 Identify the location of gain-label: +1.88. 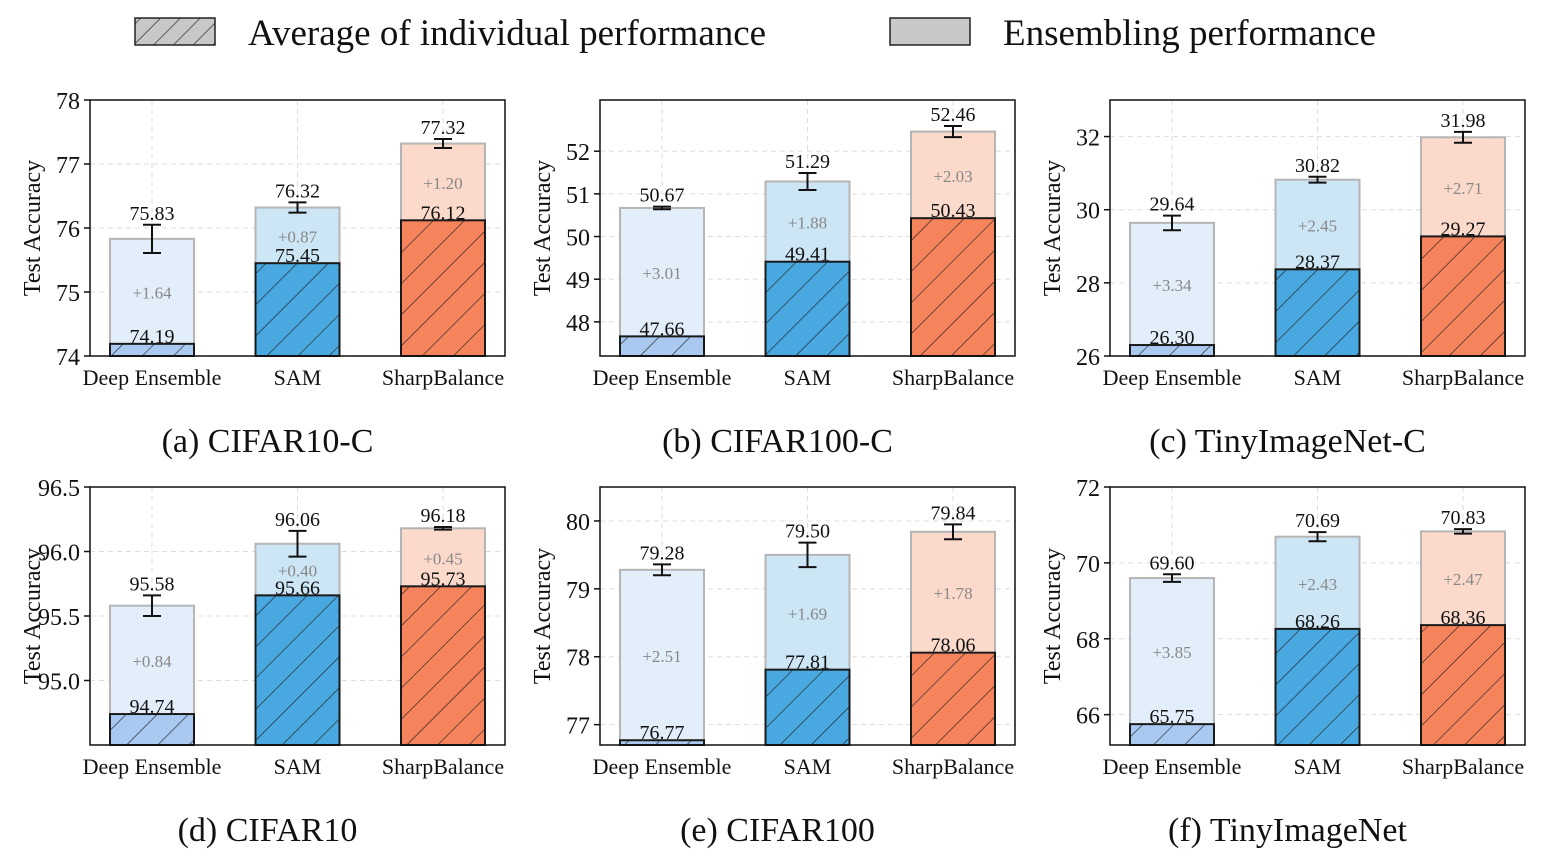
(807, 223).